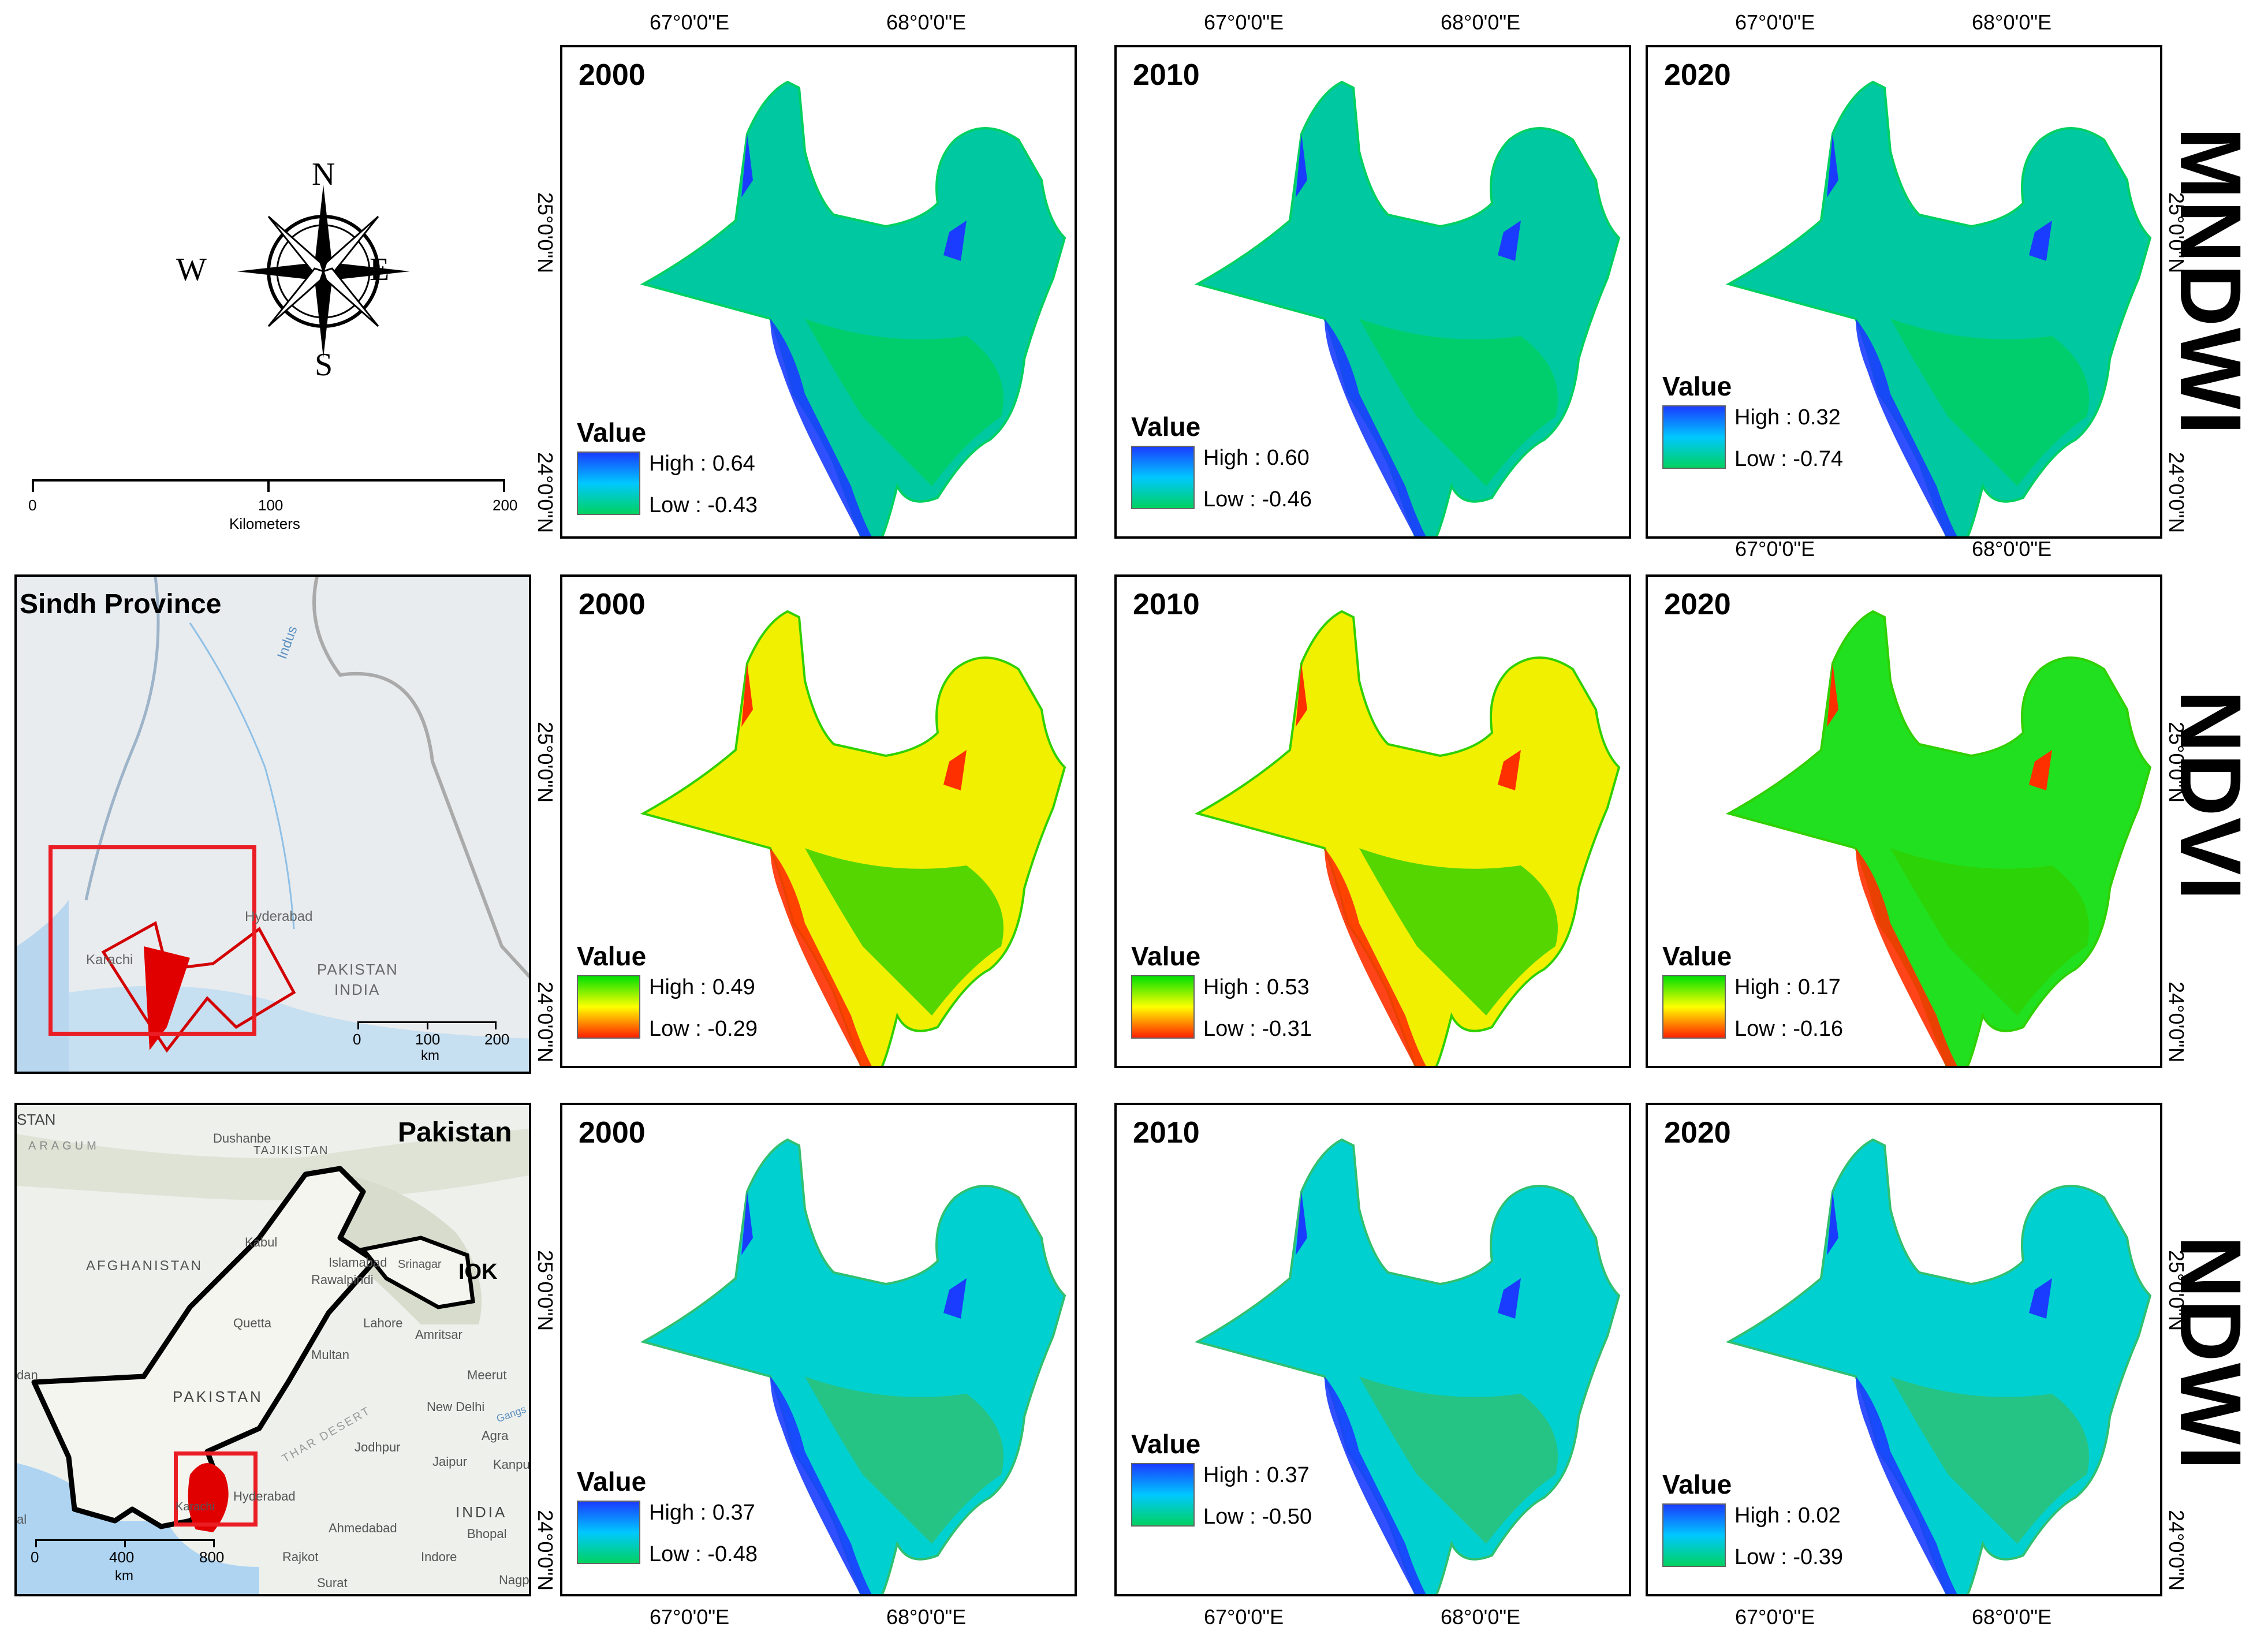 This screenshot has height=1642, width=2268. Describe the element at coordinates (121, 604) in the screenshot. I see `sindh-title: Sindh Province` at that location.